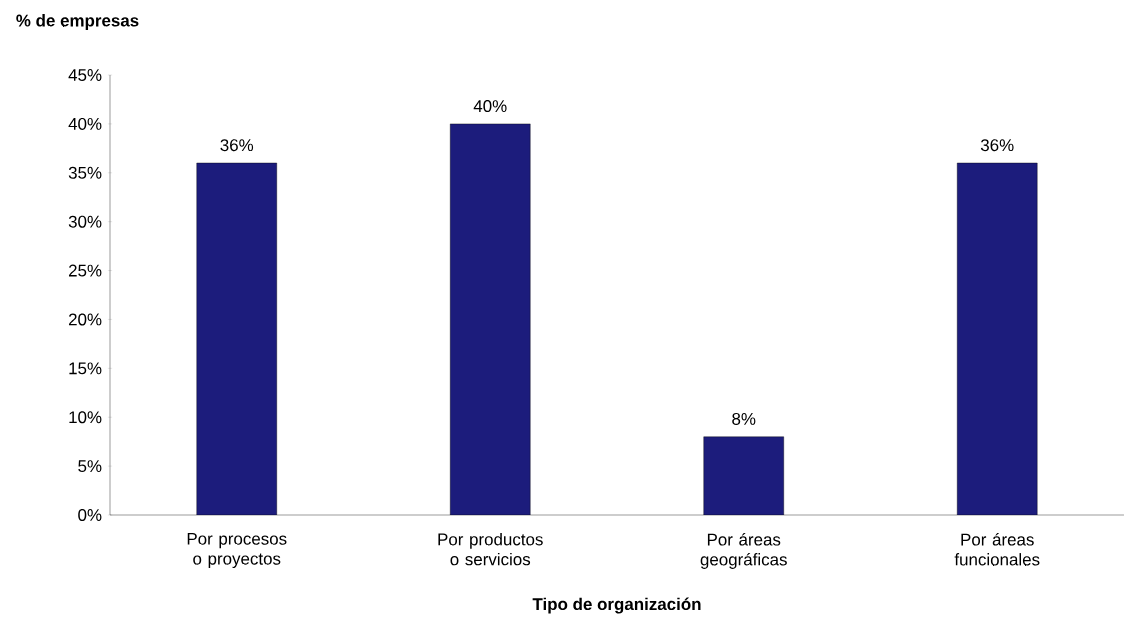 The height and width of the screenshot is (629, 1124). I want to click on data-label: 40%, so click(490, 106).